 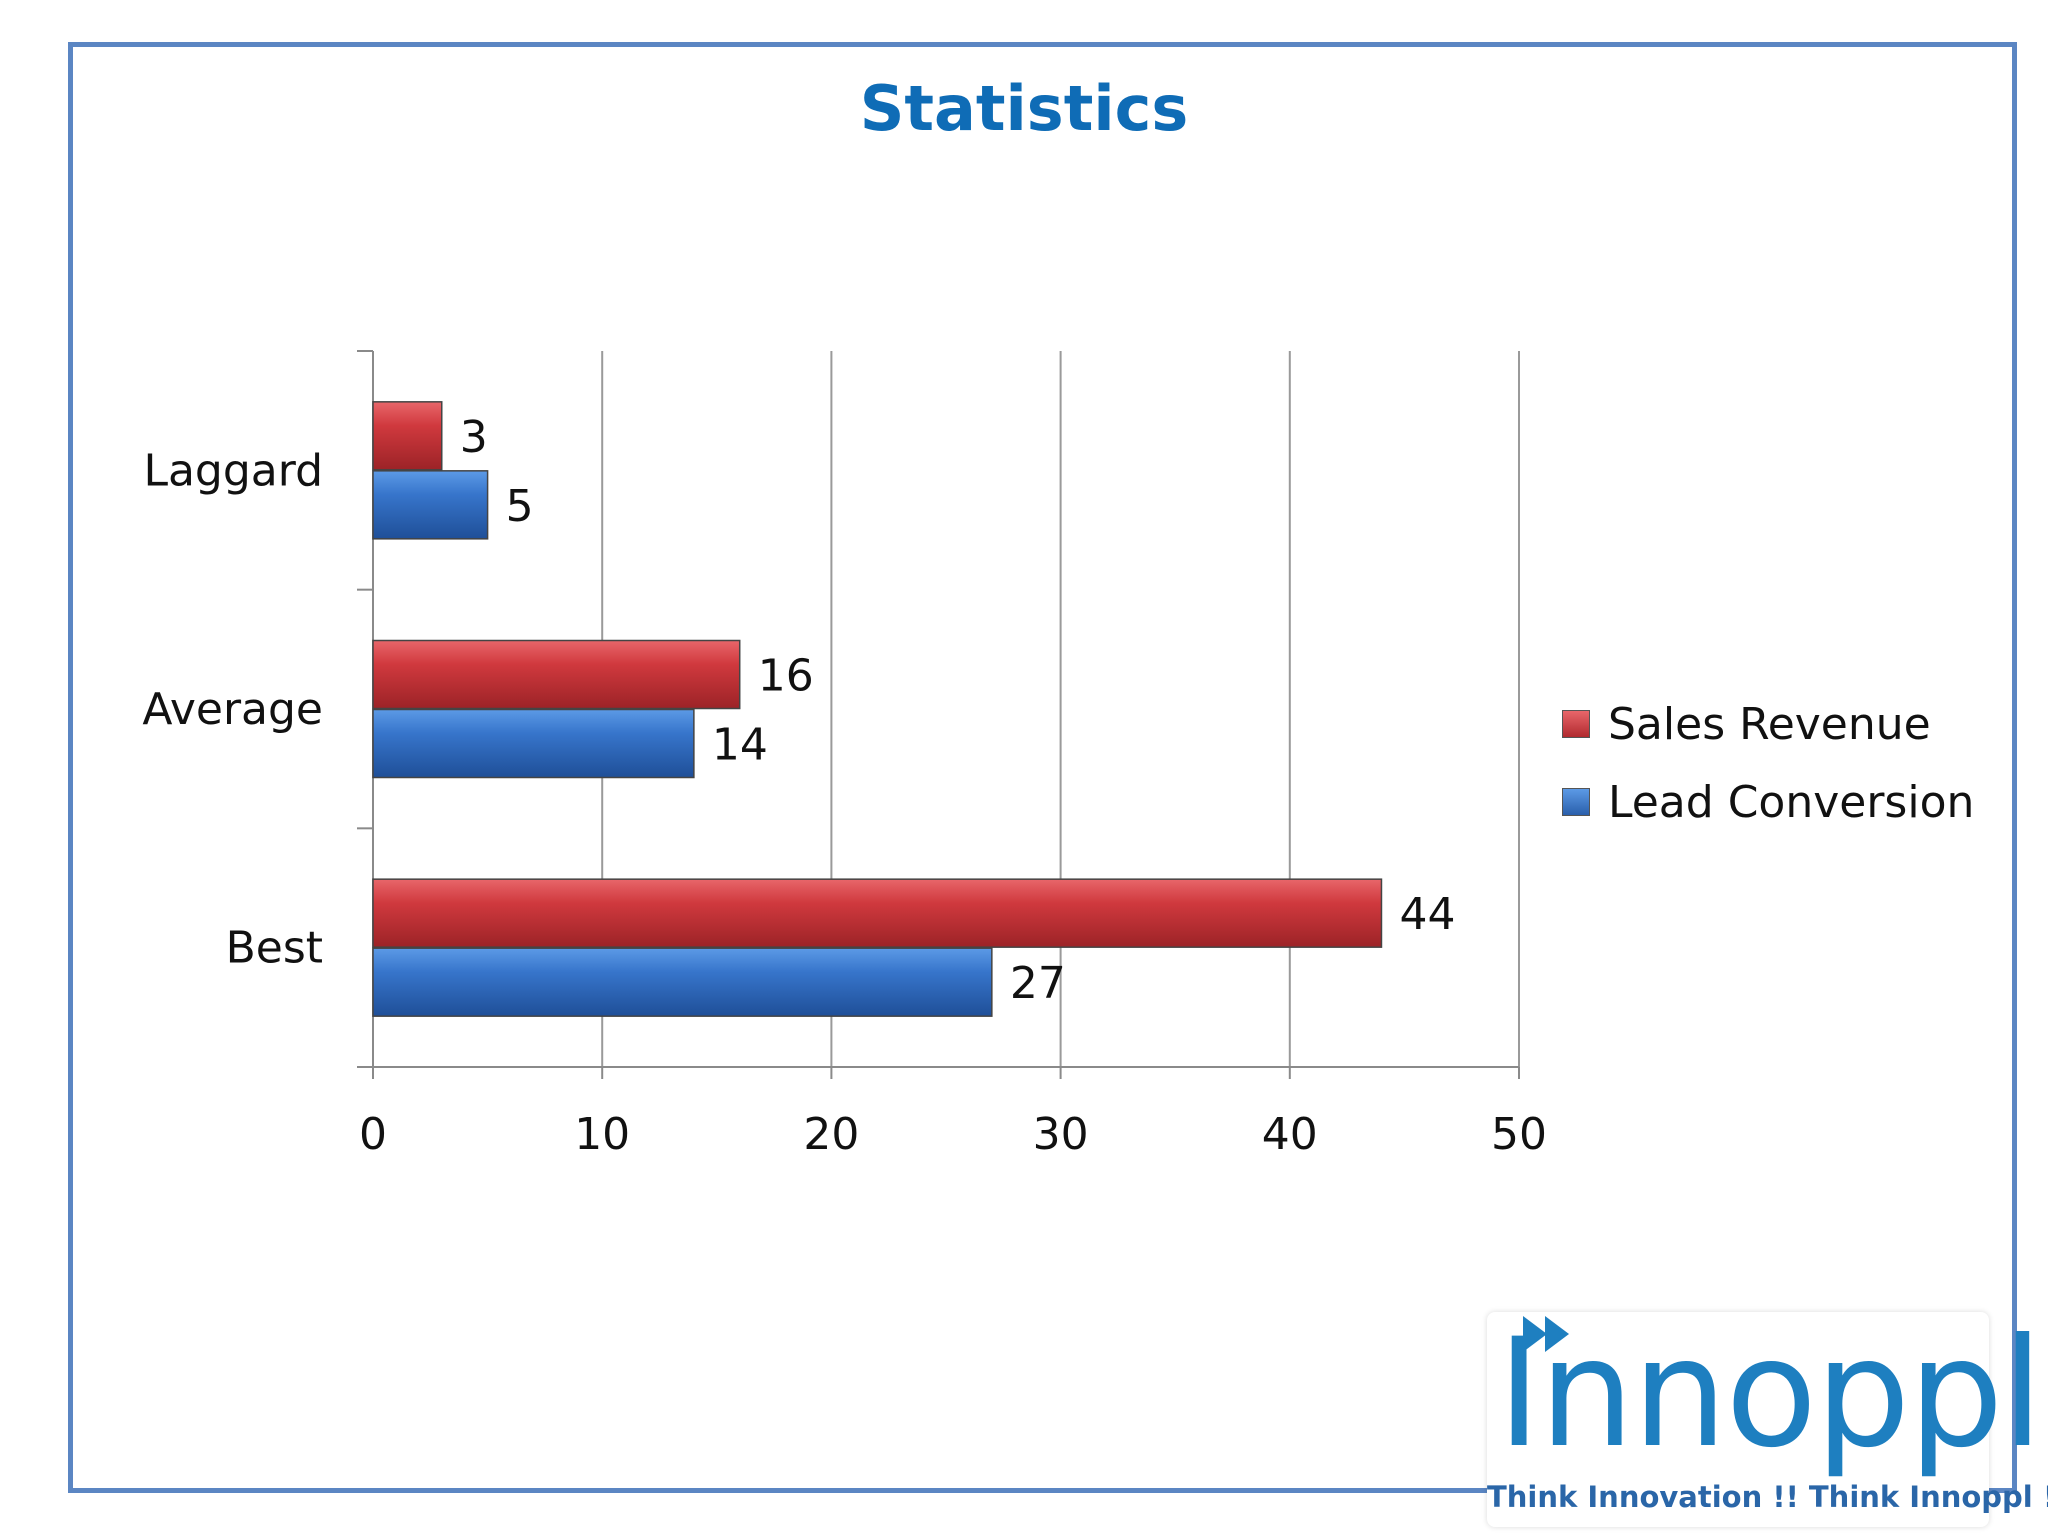 I want to click on legend-label: Lead Conversion, so click(x=1791, y=802).